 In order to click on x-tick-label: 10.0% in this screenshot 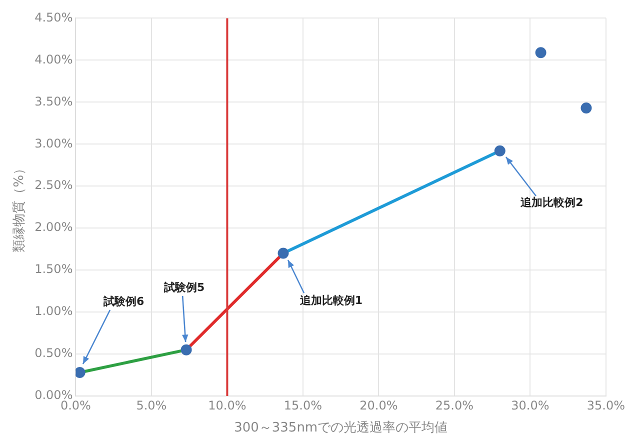, I will do `click(227, 405)`.